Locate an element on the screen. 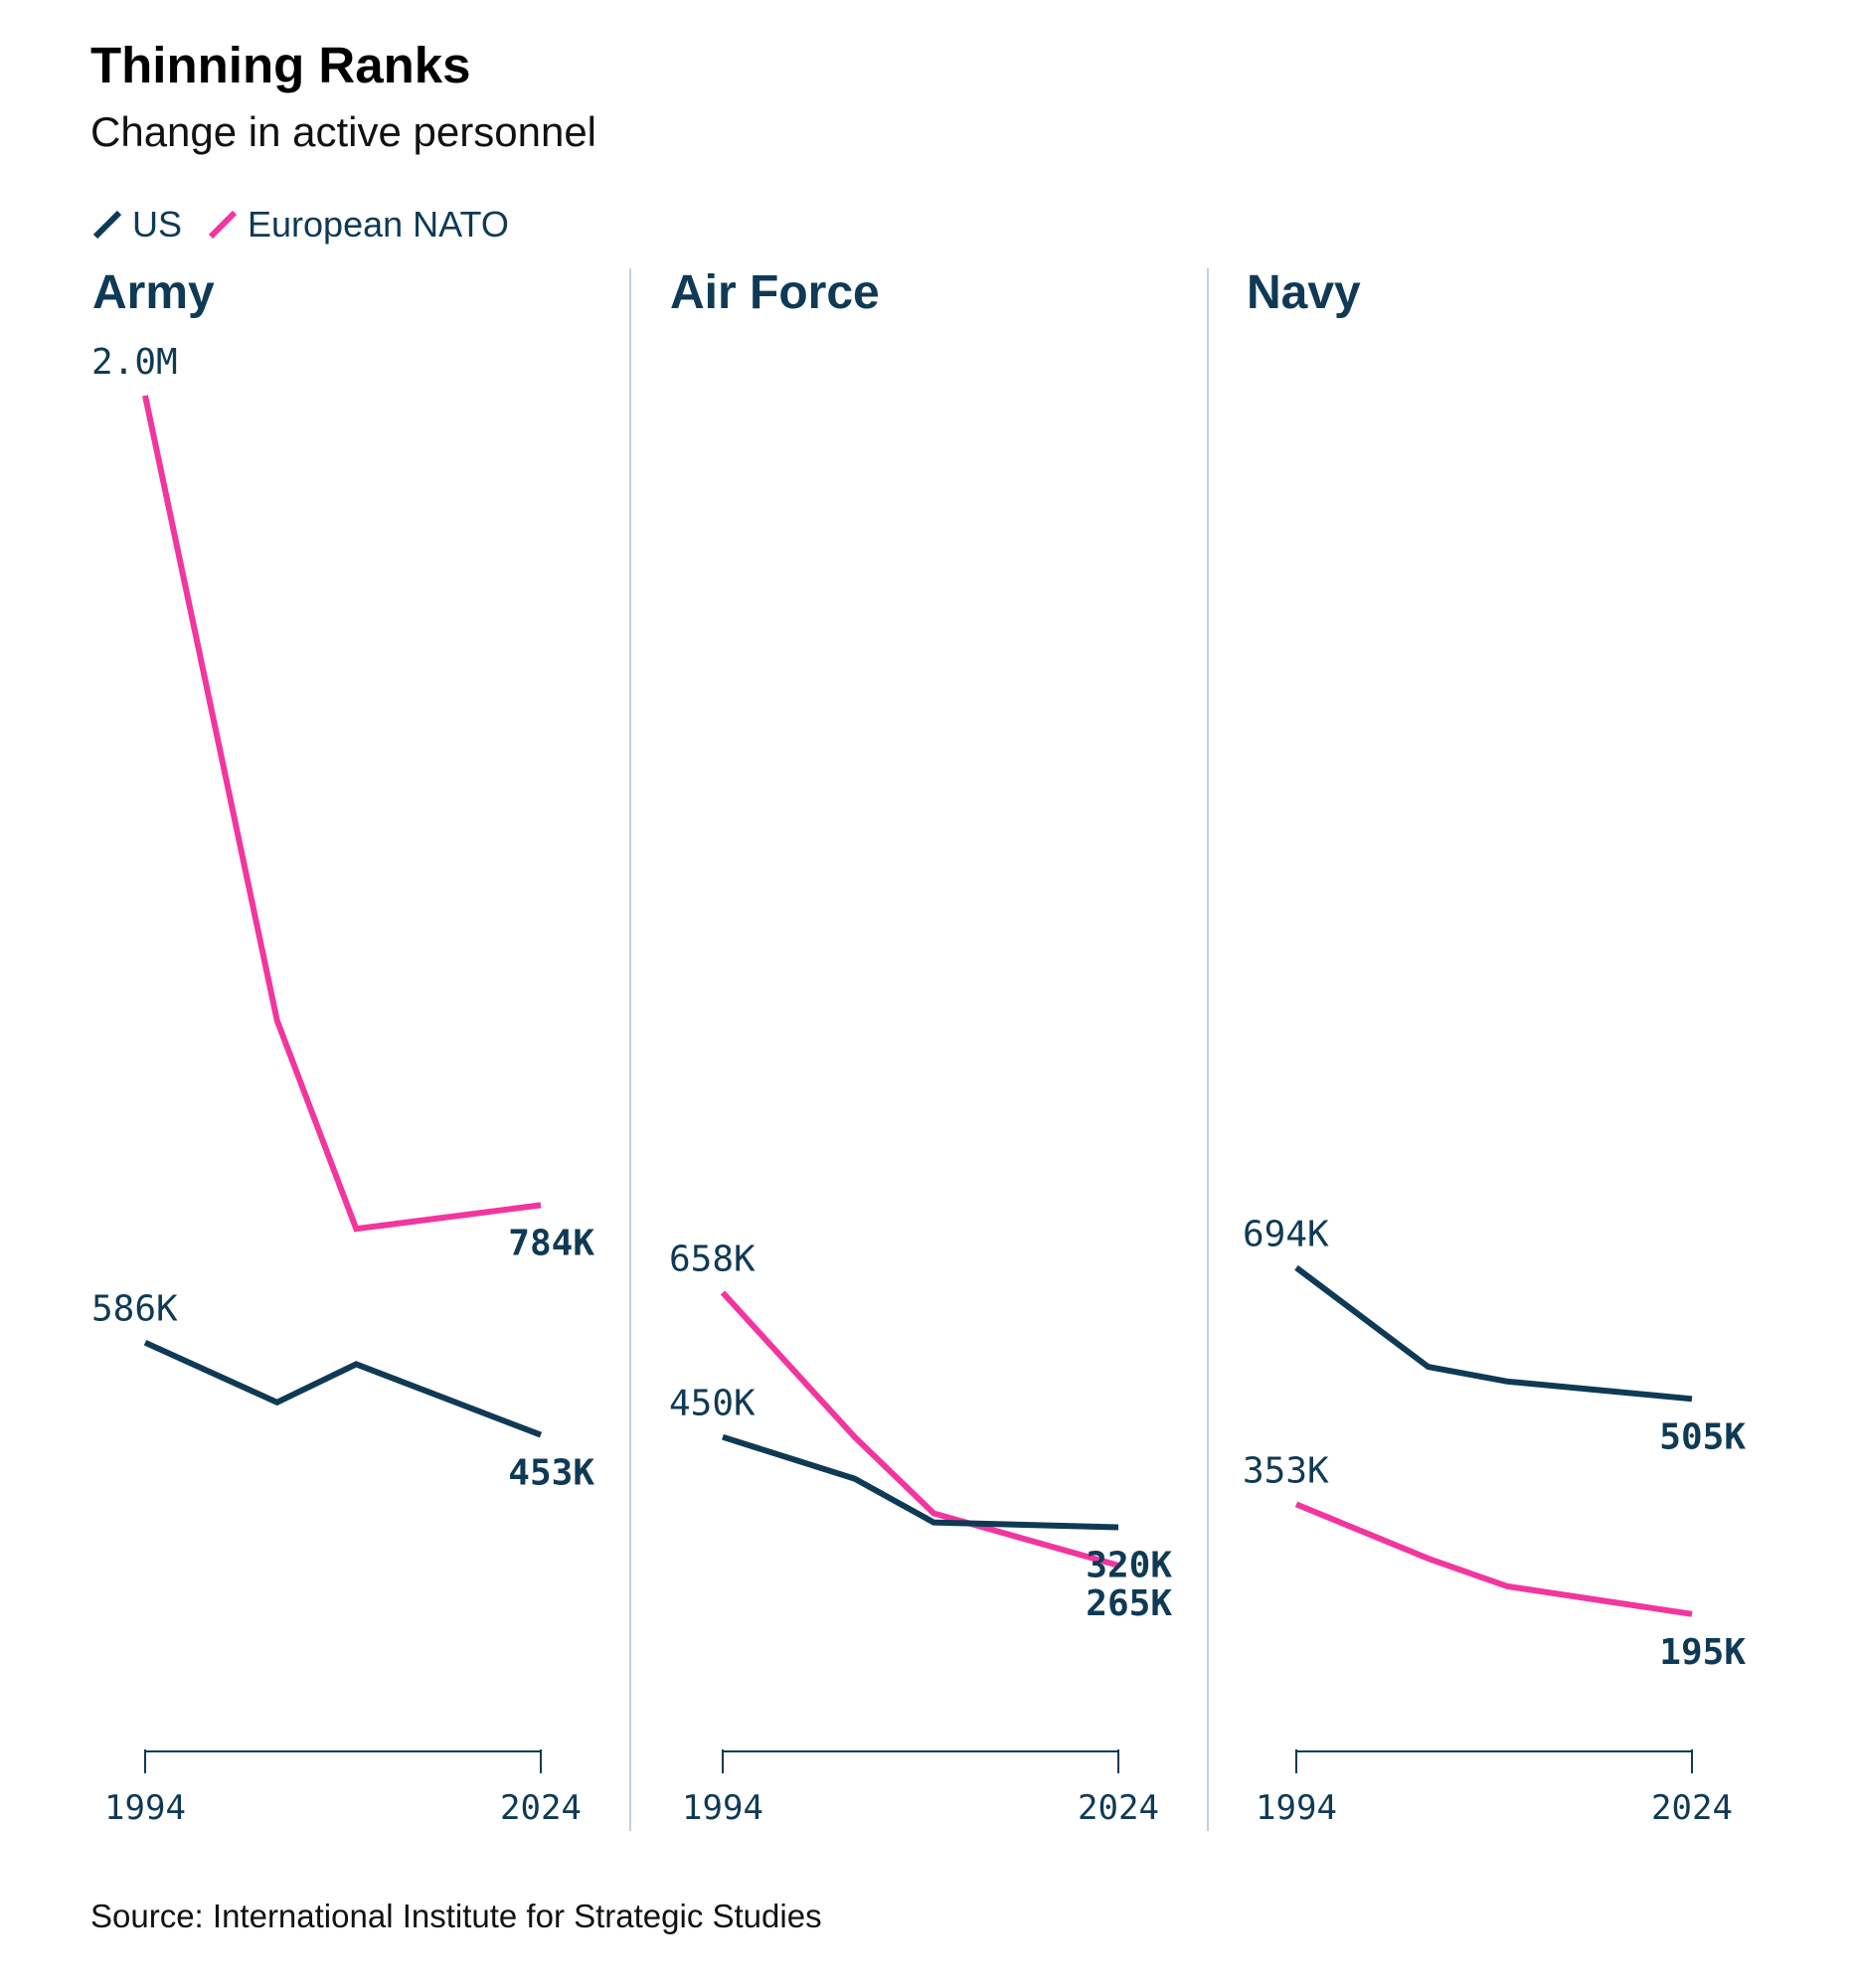 This screenshot has width=1854, height=1988. navy-us-line is located at coordinates (1493, 1333).